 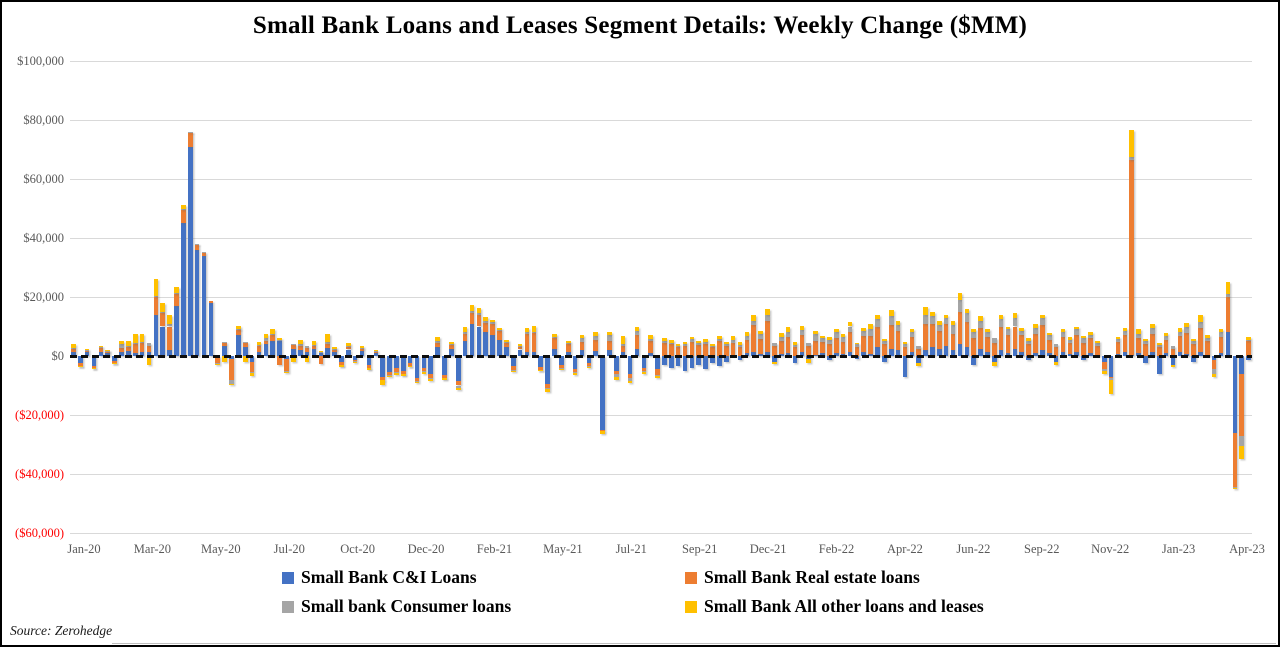 What do you see at coordinates (768, 549) in the screenshot?
I see `x-axis-tick-label: Dec-21` at bounding box center [768, 549].